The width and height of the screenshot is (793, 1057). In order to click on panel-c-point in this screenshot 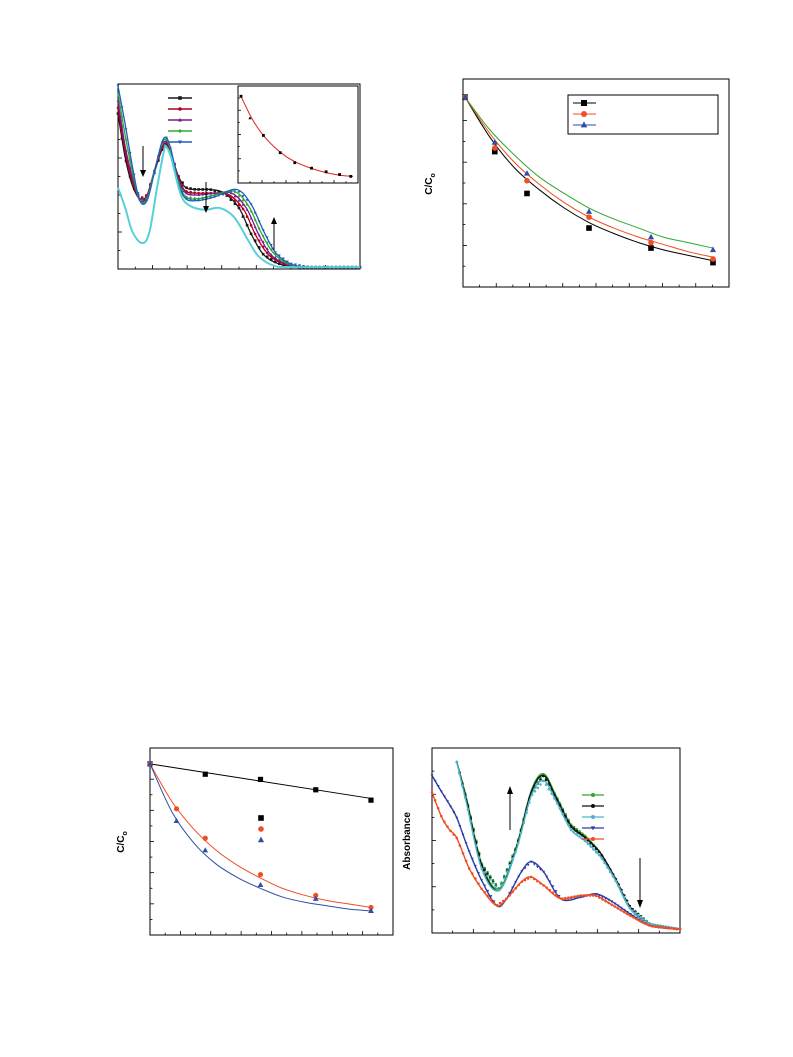, I will do `click(150, 763)`.